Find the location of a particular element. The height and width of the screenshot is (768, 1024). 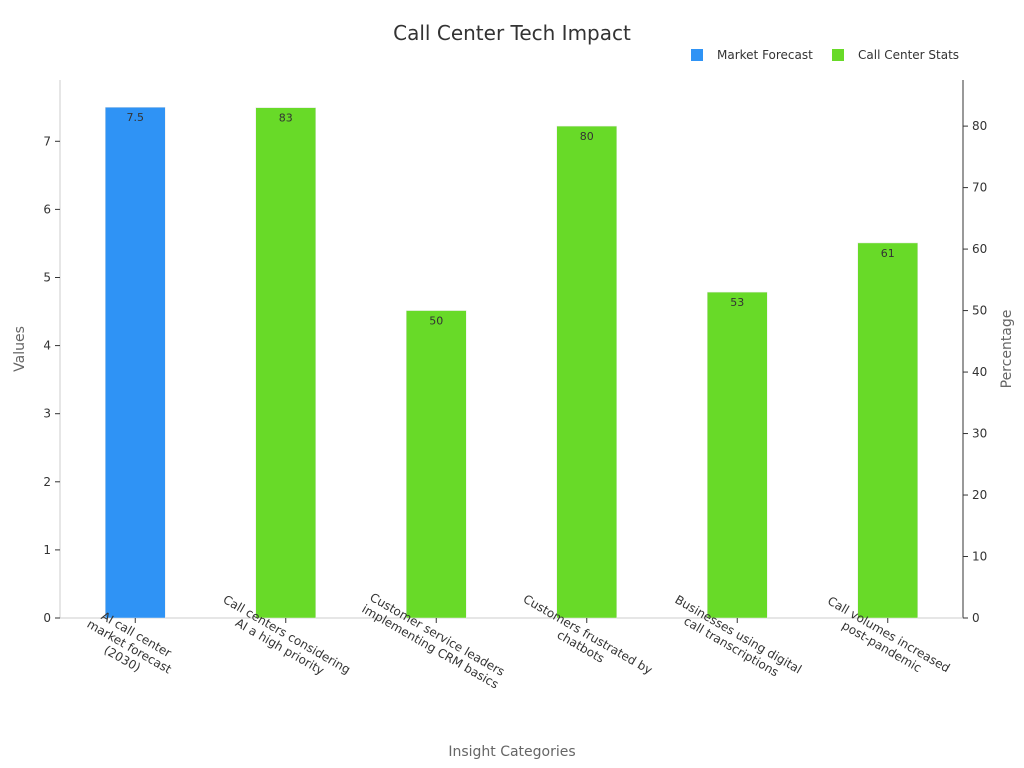

y-tick-label: 2 is located at coordinates (47, 482).